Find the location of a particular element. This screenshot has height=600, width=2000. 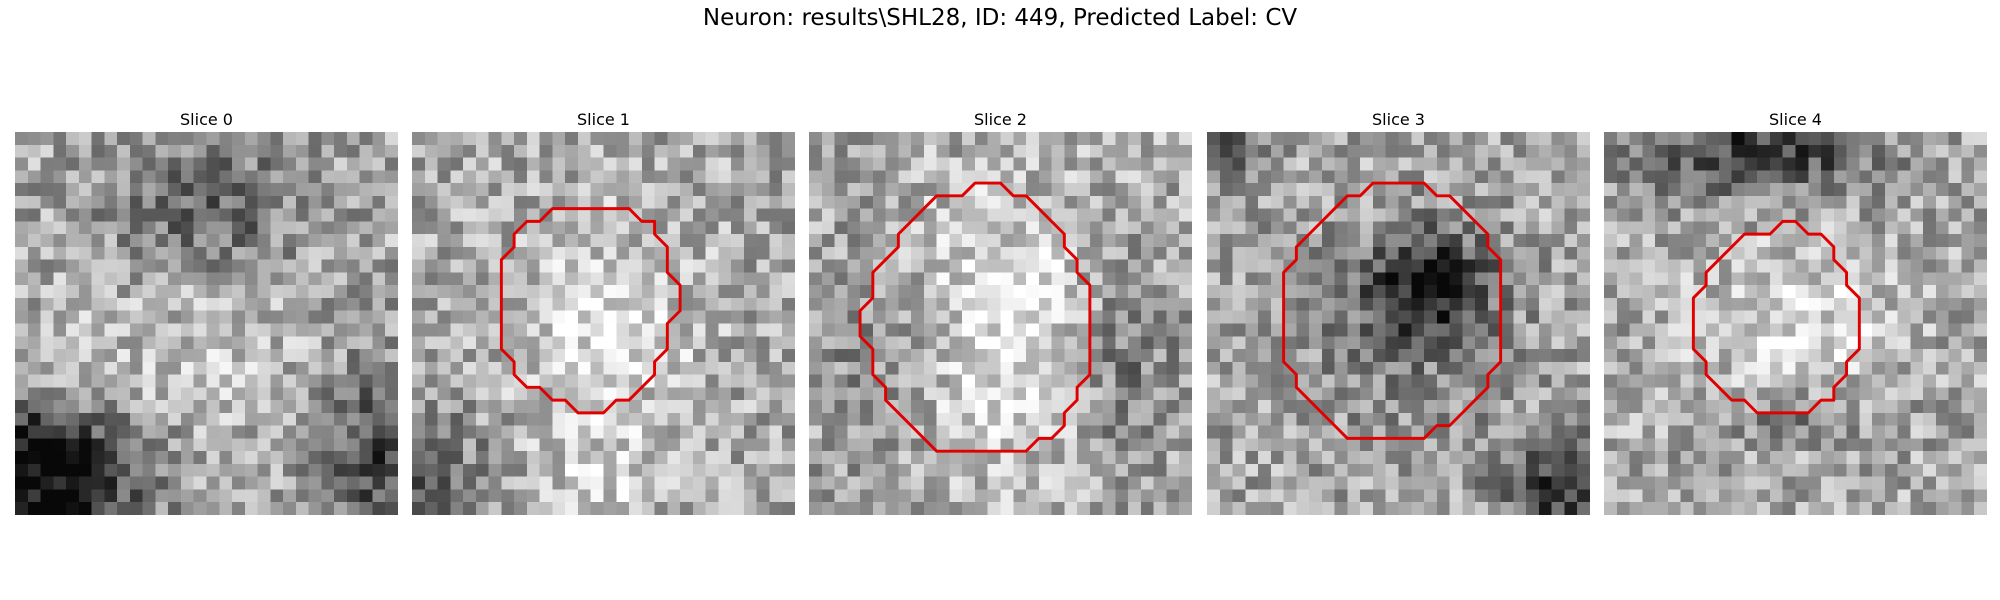

slice-panel-0: Slice 0 is located at coordinates (206, 311).